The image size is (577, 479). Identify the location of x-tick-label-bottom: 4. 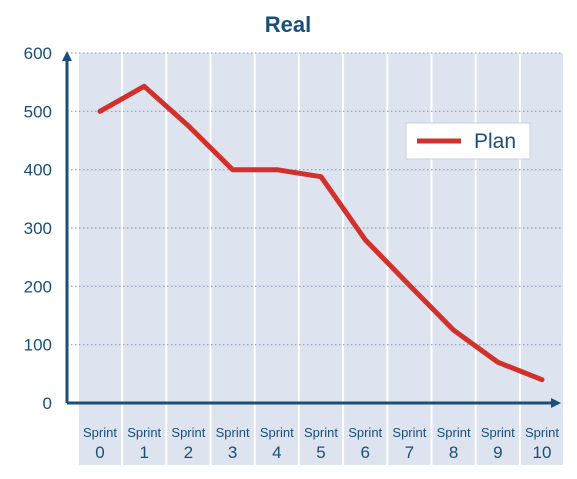
(276, 452).